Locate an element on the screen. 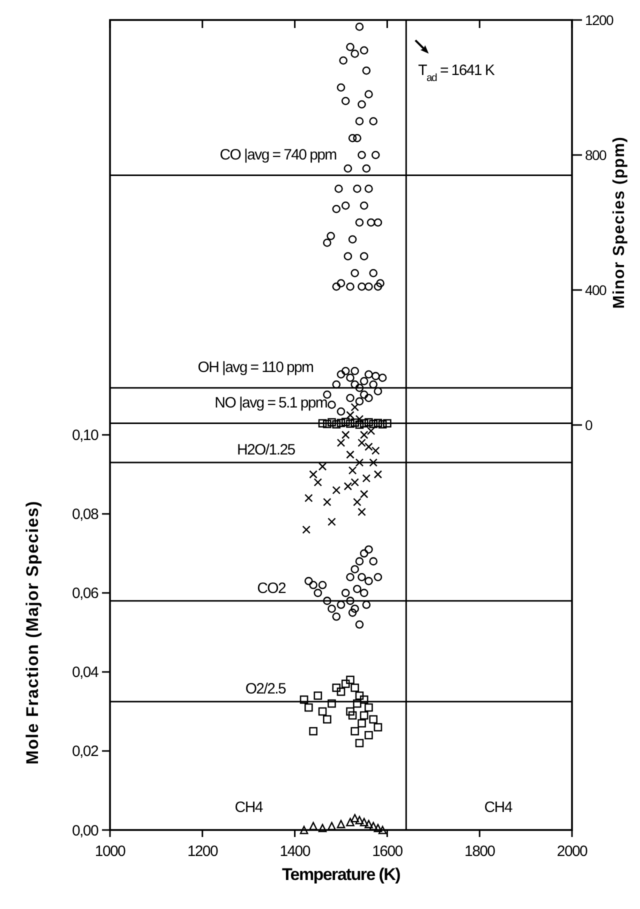 The width and height of the screenshot is (640, 909). y-tick-label: 0,04 is located at coordinates (85, 673).